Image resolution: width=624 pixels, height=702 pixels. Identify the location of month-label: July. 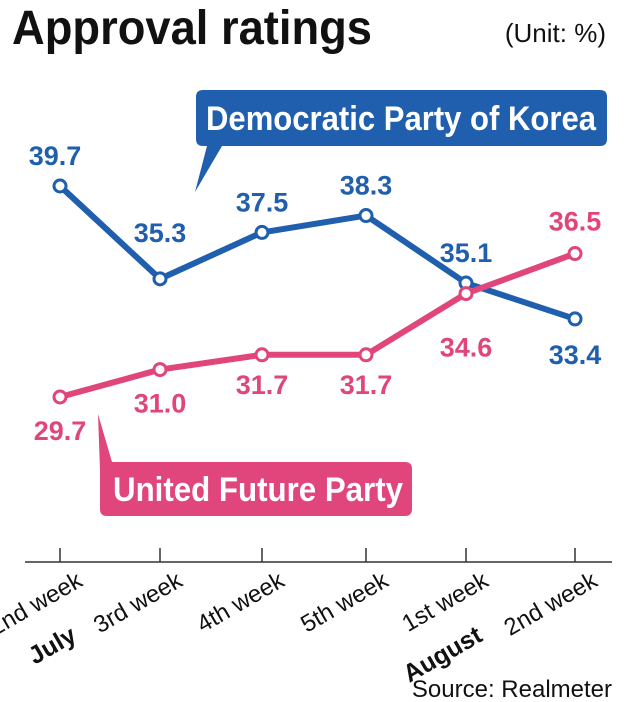
(52, 645).